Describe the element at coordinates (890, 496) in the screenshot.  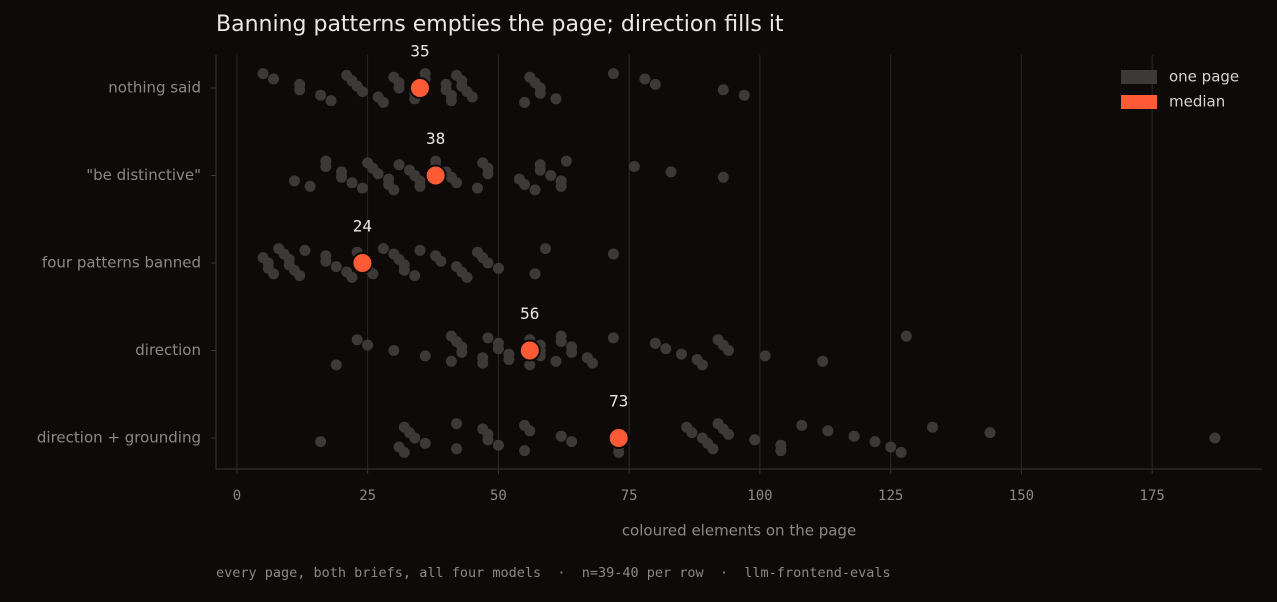
I see `x-tick-label: 125` at that location.